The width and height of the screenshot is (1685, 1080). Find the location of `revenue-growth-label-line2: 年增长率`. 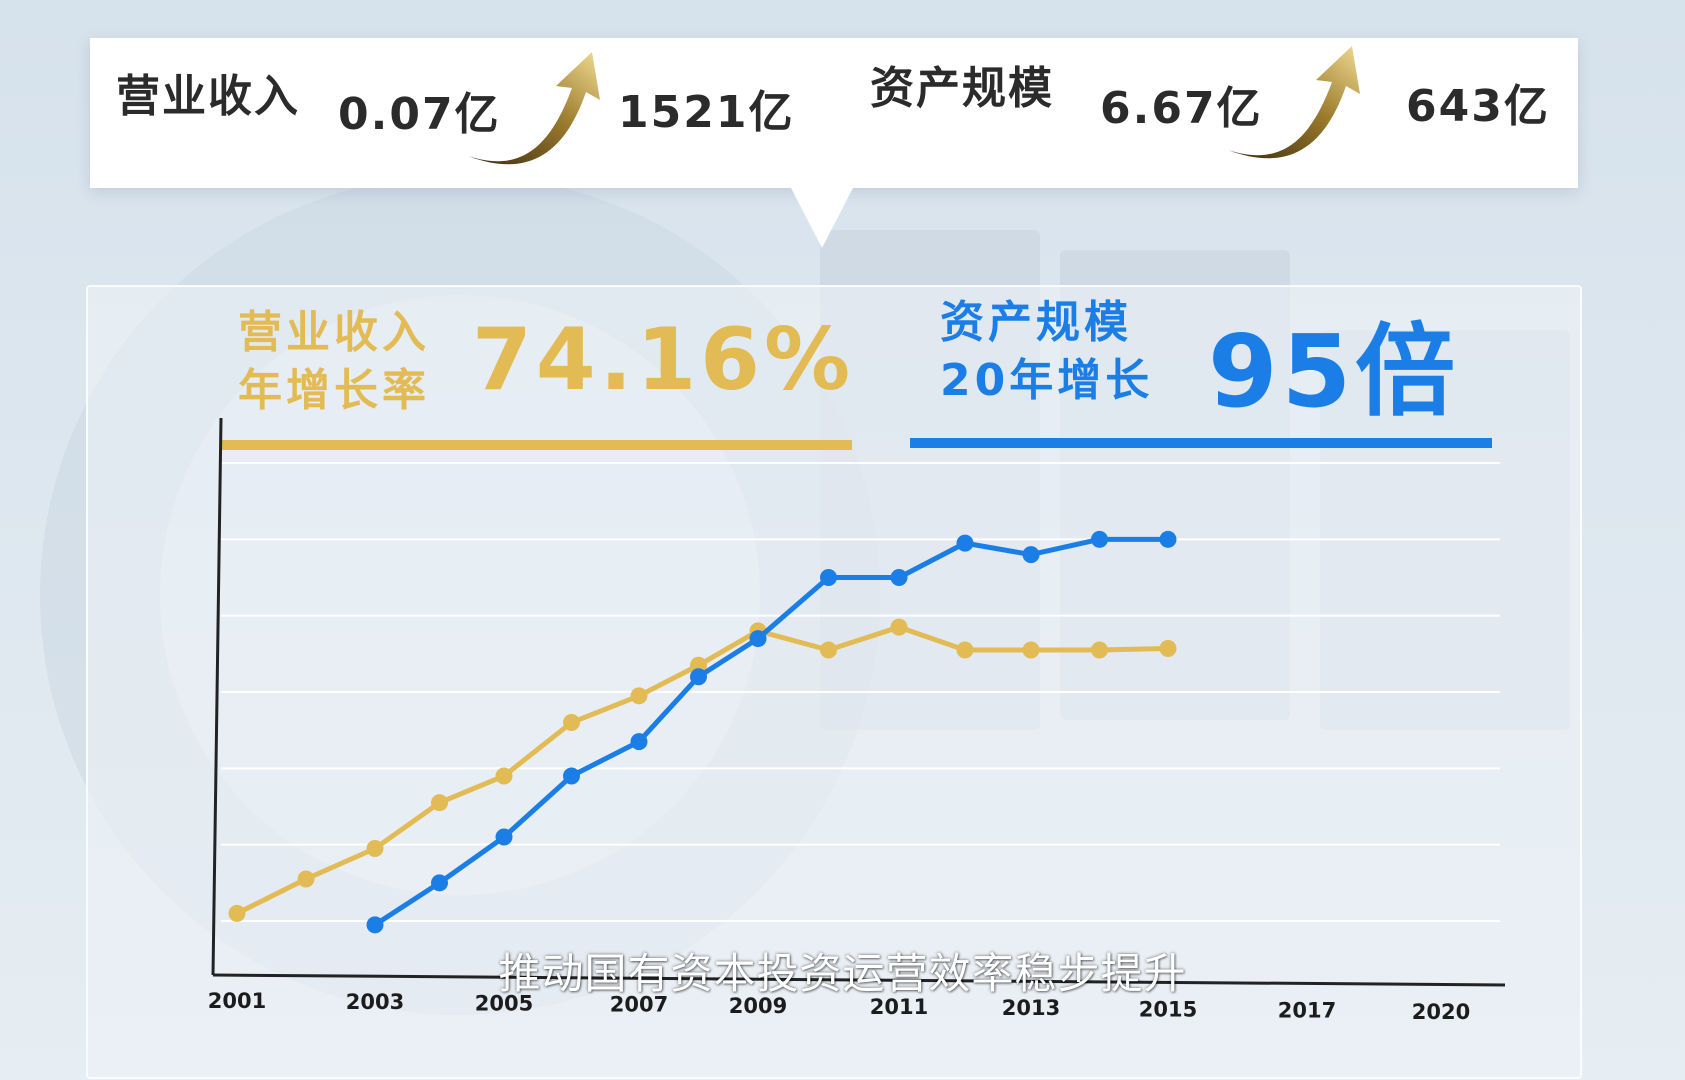

revenue-growth-label-line2: 年增长率 is located at coordinates (334, 390).